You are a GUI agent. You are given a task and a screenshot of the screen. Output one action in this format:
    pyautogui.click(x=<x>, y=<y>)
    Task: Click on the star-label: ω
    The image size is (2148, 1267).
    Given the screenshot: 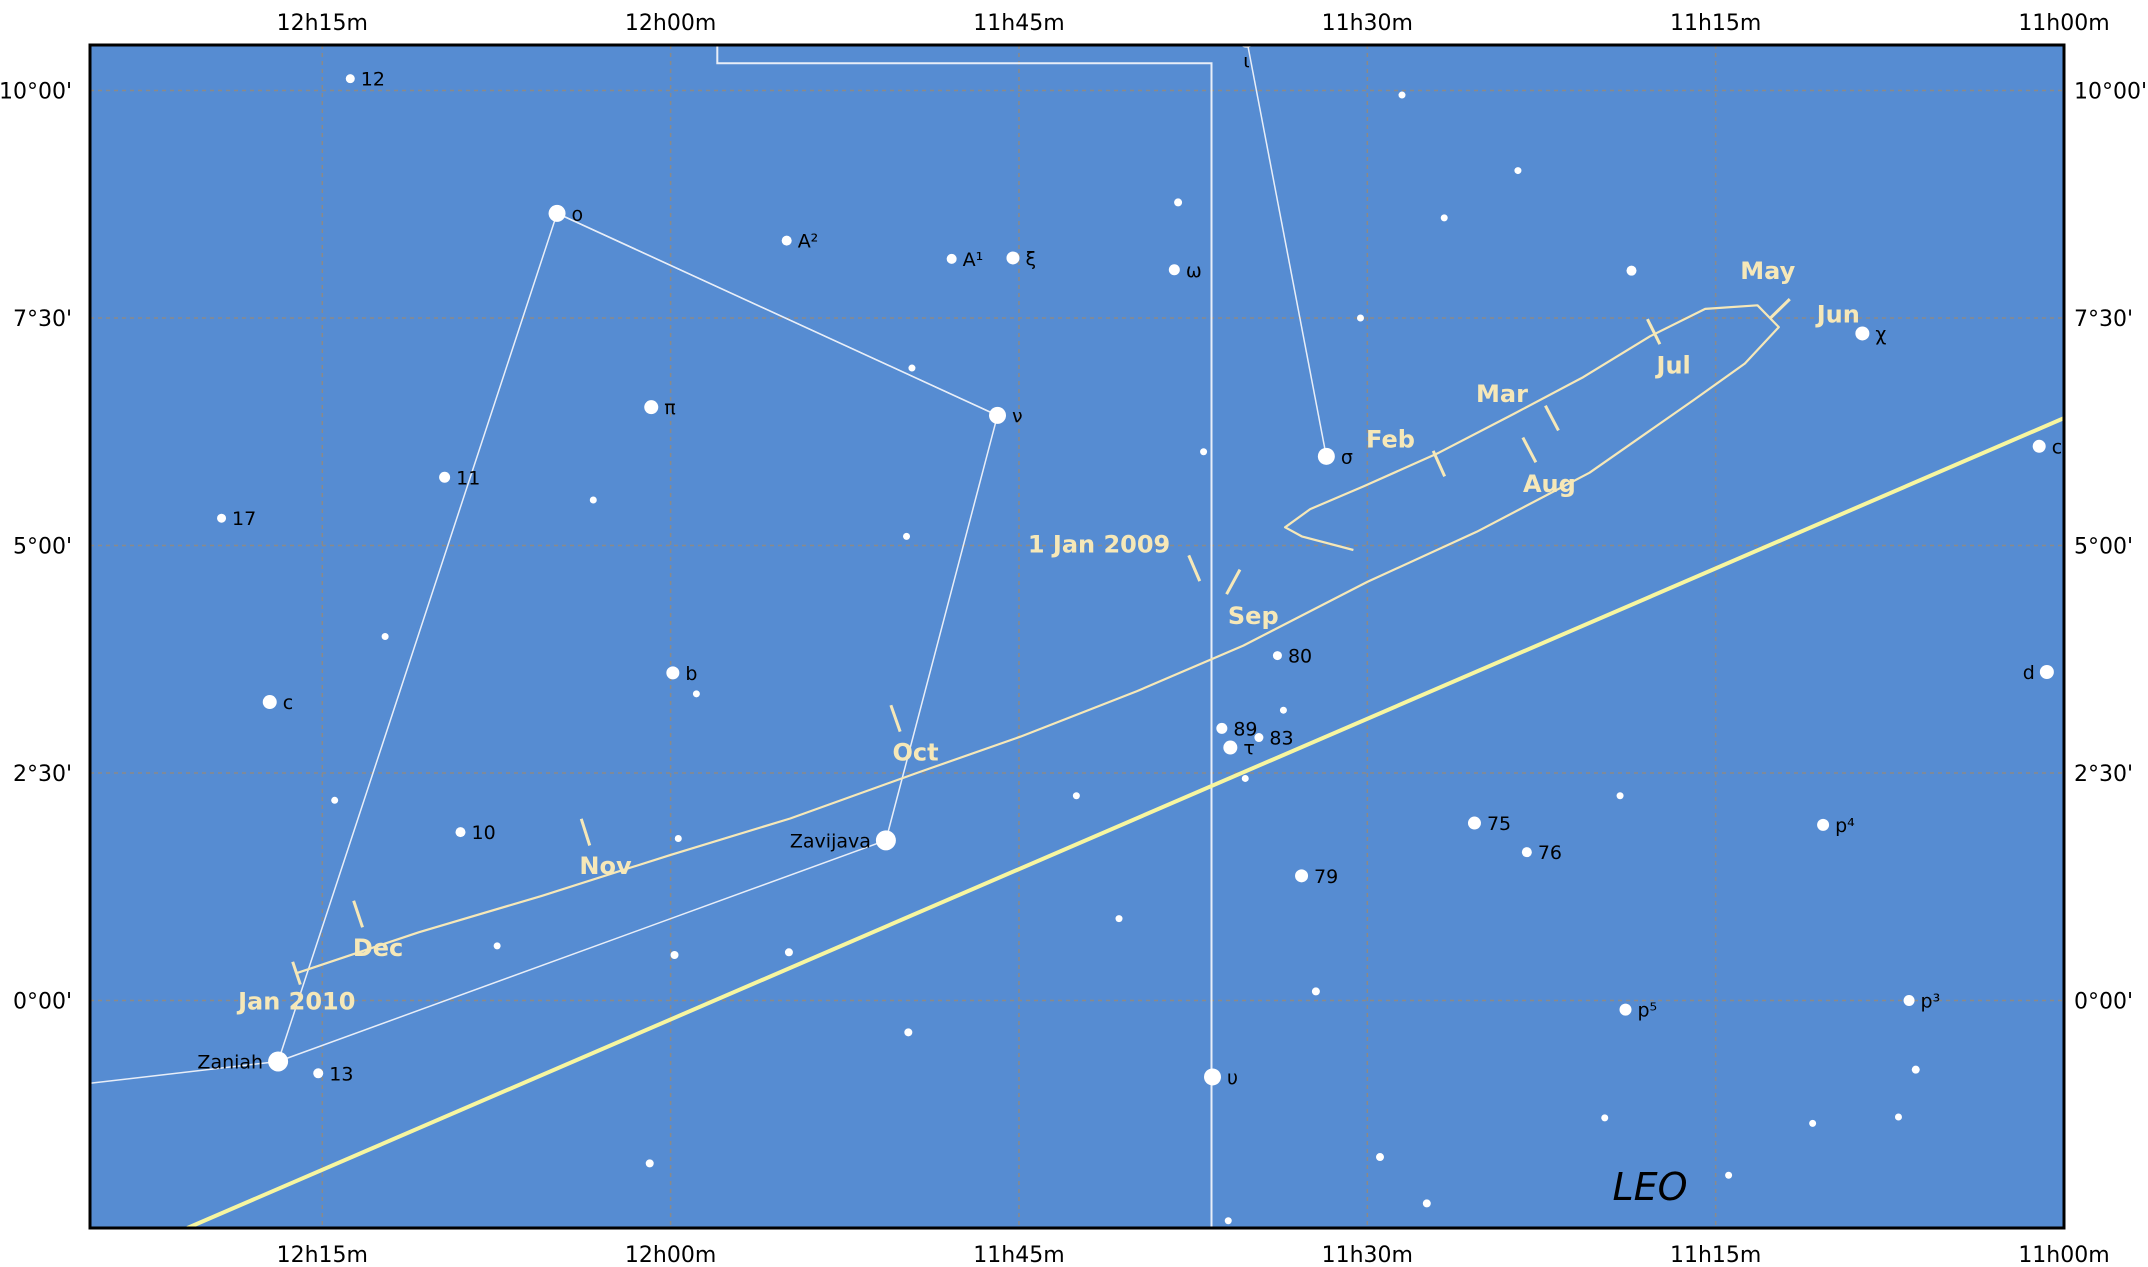 What is the action you would take?
    pyautogui.click(x=1194, y=271)
    